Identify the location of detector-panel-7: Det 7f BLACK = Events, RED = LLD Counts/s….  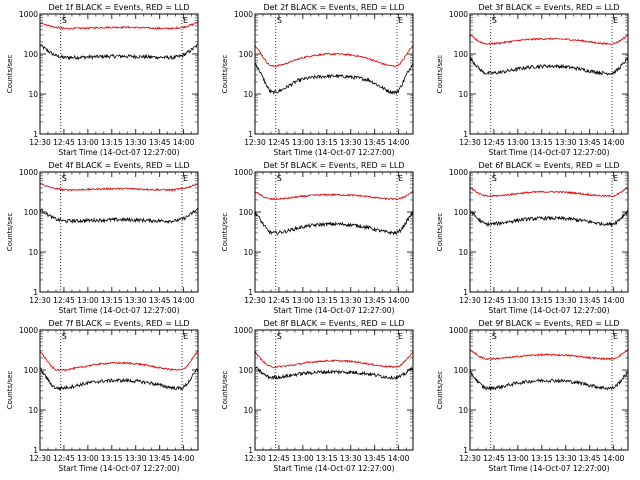
(102, 396).